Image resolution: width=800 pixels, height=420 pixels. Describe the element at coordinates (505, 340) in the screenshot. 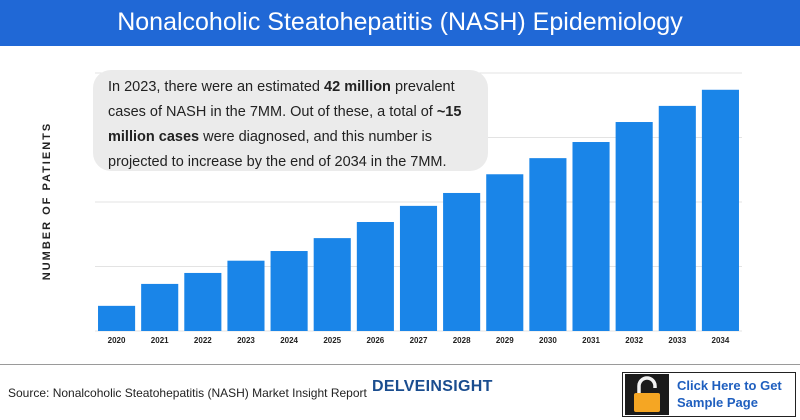

I see `x-tick-label: 2029` at that location.